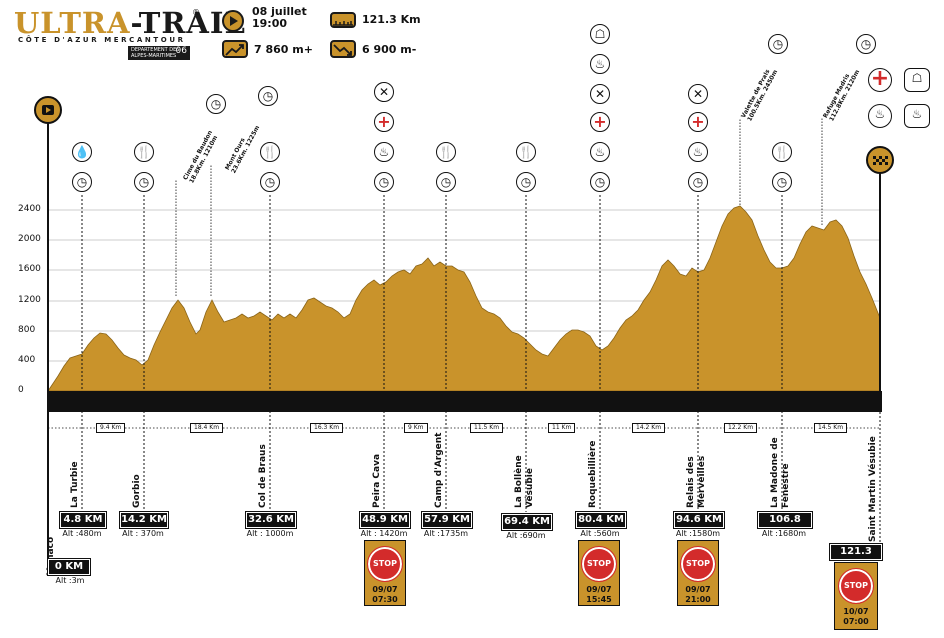  I want to click on y-tick: 1600, so click(29, 269).